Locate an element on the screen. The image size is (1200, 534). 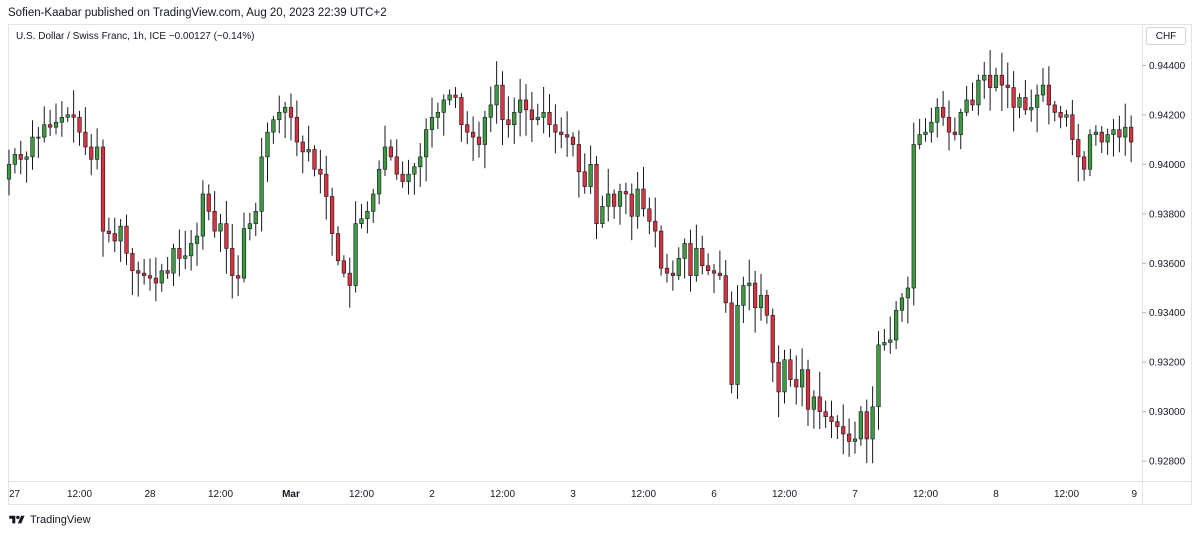
time-tick-label: 28 is located at coordinates (150, 494).